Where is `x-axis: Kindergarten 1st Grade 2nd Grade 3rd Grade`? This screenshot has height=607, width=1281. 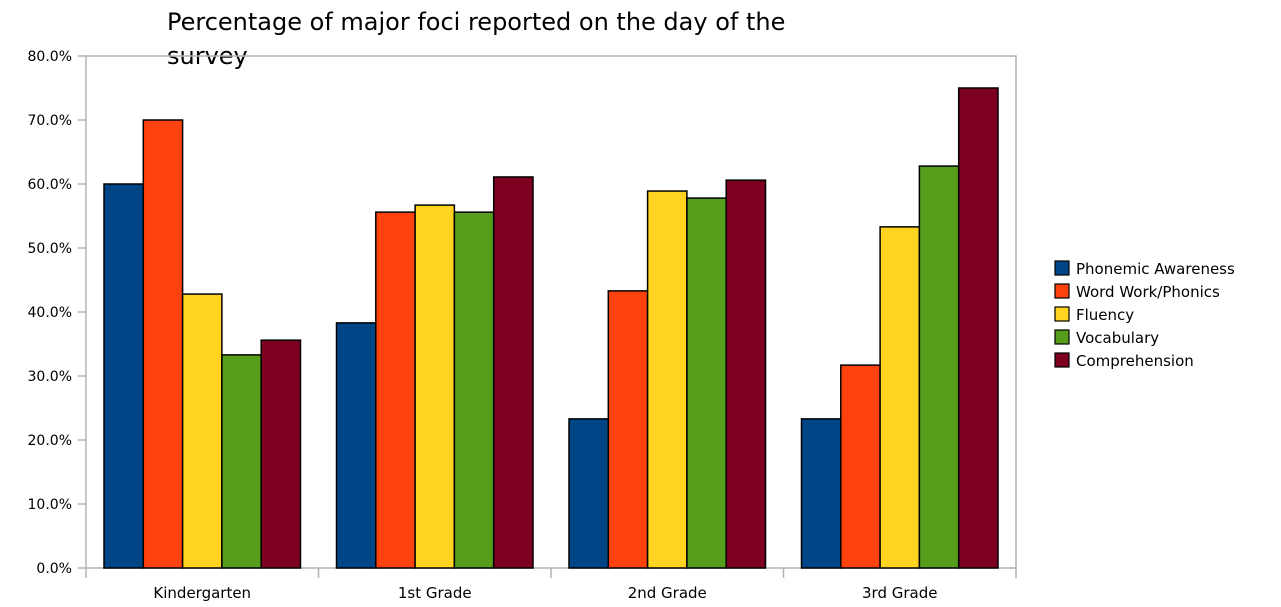 x-axis: Kindergarten 1st Grade 2nd Grade 3rd Grade is located at coordinates (551, 585).